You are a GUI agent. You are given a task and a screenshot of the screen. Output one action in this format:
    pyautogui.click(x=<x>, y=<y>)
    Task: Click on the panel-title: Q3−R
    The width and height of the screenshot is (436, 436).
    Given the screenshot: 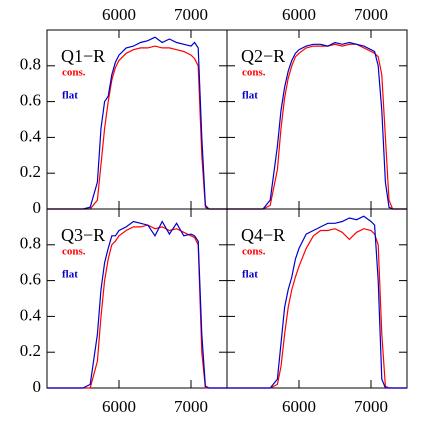 What is the action you would take?
    pyautogui.click(x=83, y=235)
    